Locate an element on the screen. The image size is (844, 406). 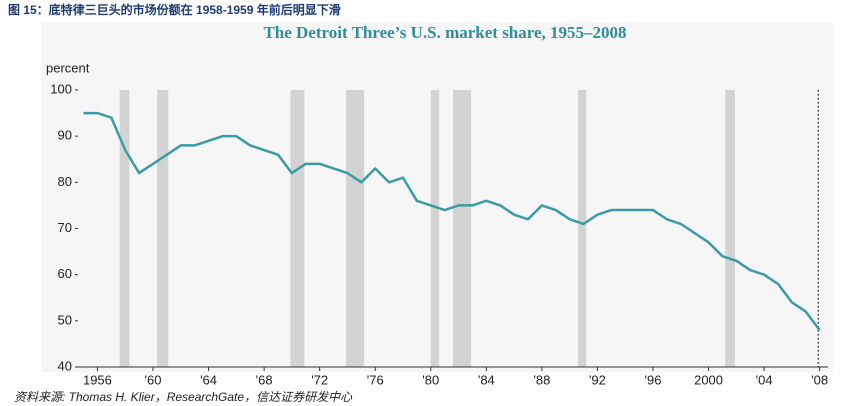
x-tick-label: '68 is located at coordinates (264, 379).